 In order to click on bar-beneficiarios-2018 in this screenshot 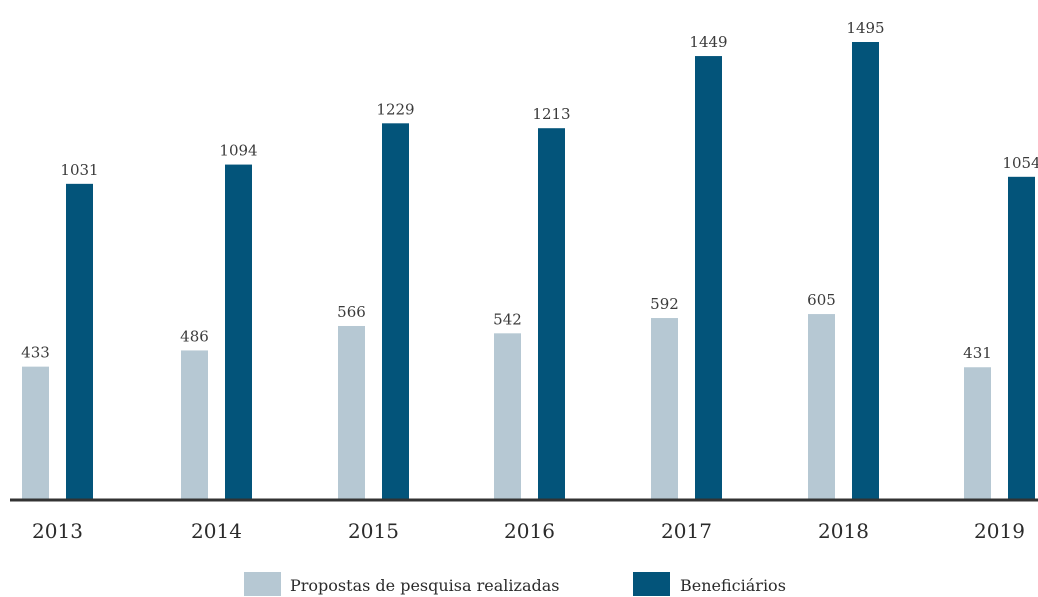, I will do `click(865, 270)`.